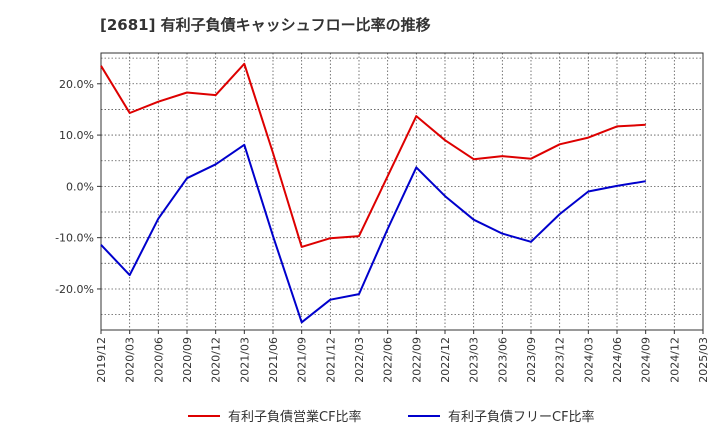 The height and width of the screenshot is (440, 720). Describe the element at coordinates (359, 360) in the screenshot. I see `x-tick-label: 2022/03` at that location.